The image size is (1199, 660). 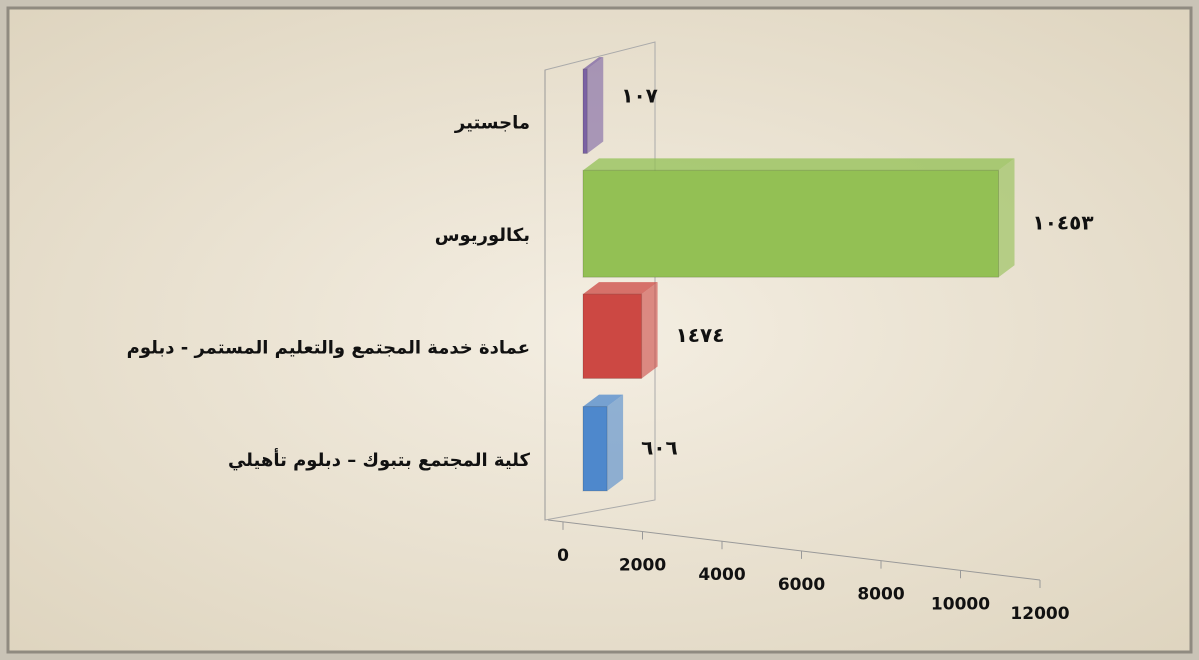 I want to click on x-tick-label: 4000, so click(x=721, y=575).